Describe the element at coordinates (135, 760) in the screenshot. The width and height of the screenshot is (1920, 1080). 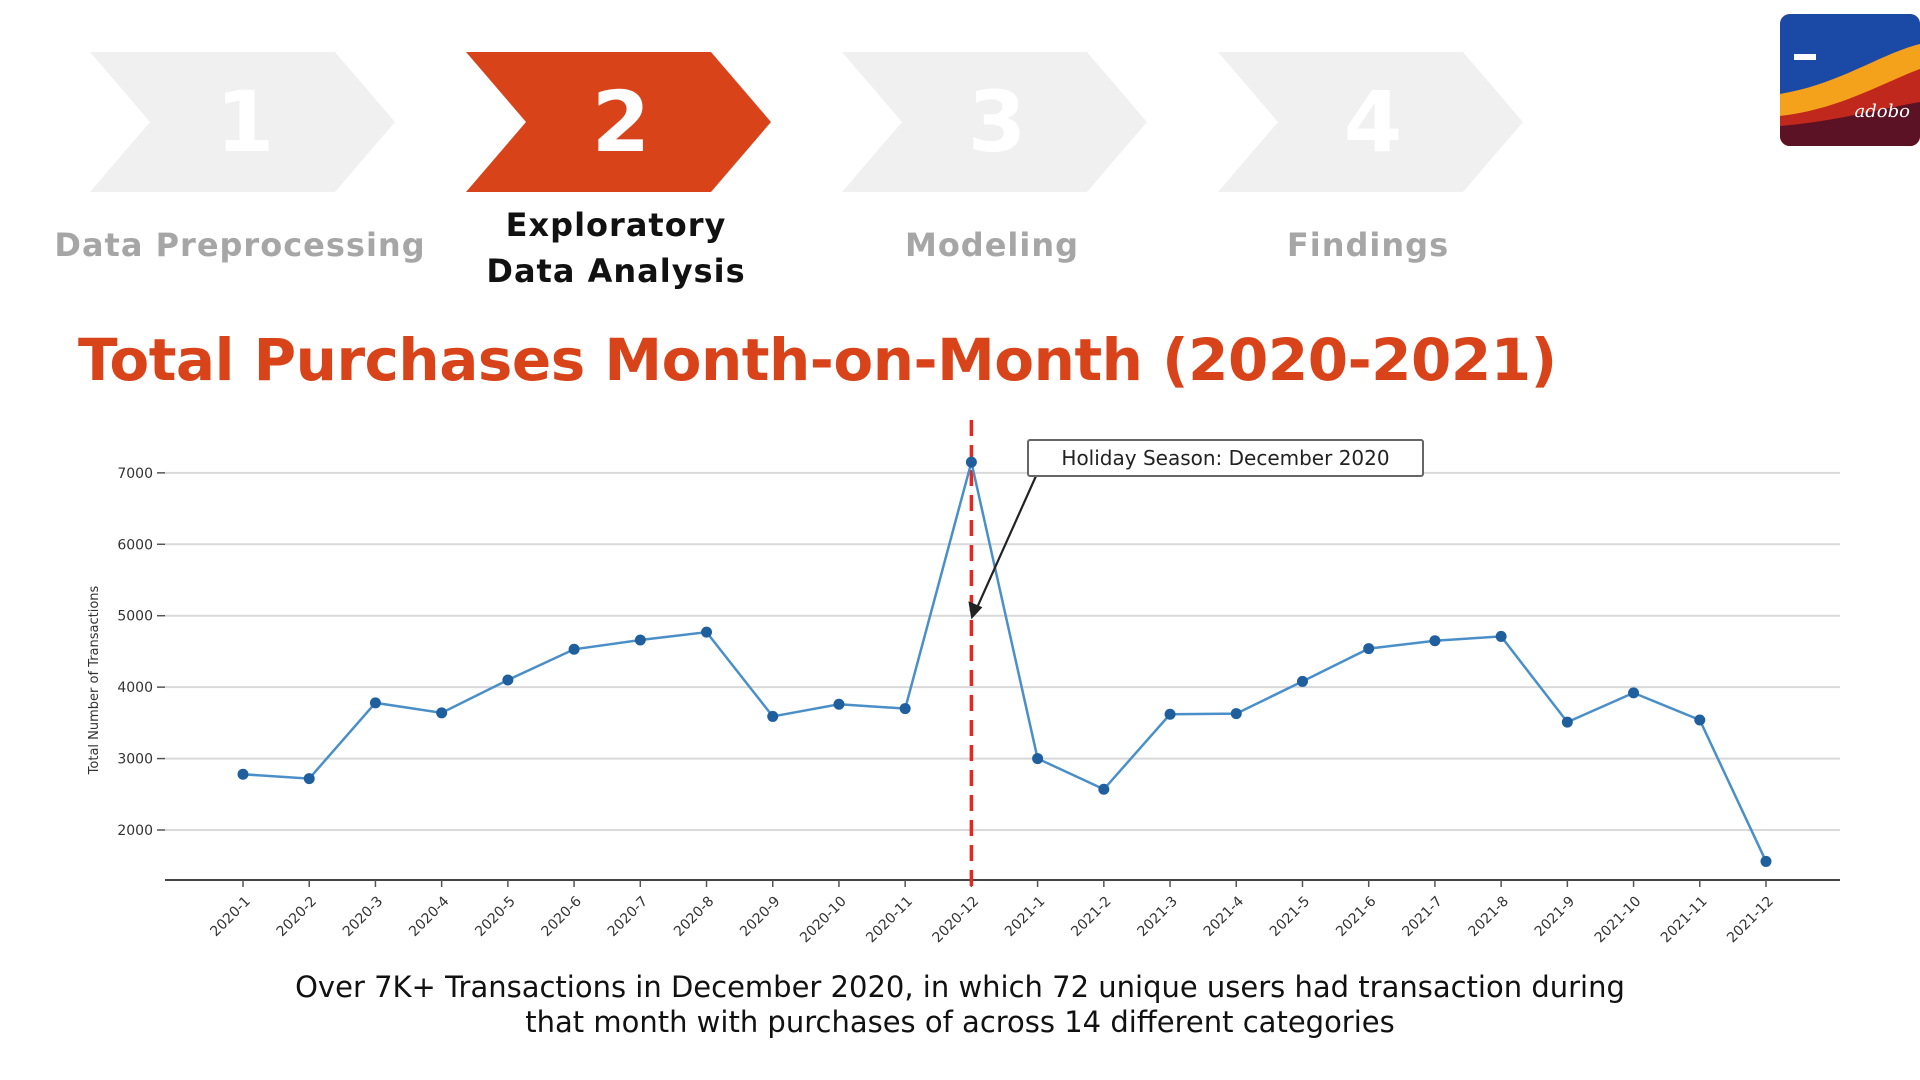
I see `y-tick-label: 3000` at that location.